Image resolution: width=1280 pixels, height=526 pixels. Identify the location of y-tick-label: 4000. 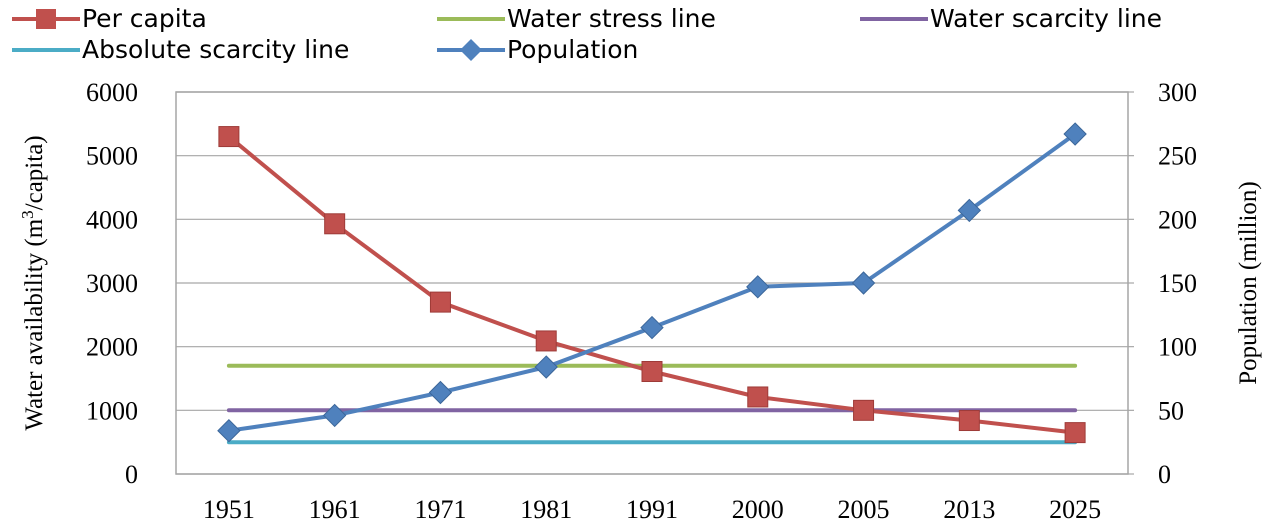
(112, 219).